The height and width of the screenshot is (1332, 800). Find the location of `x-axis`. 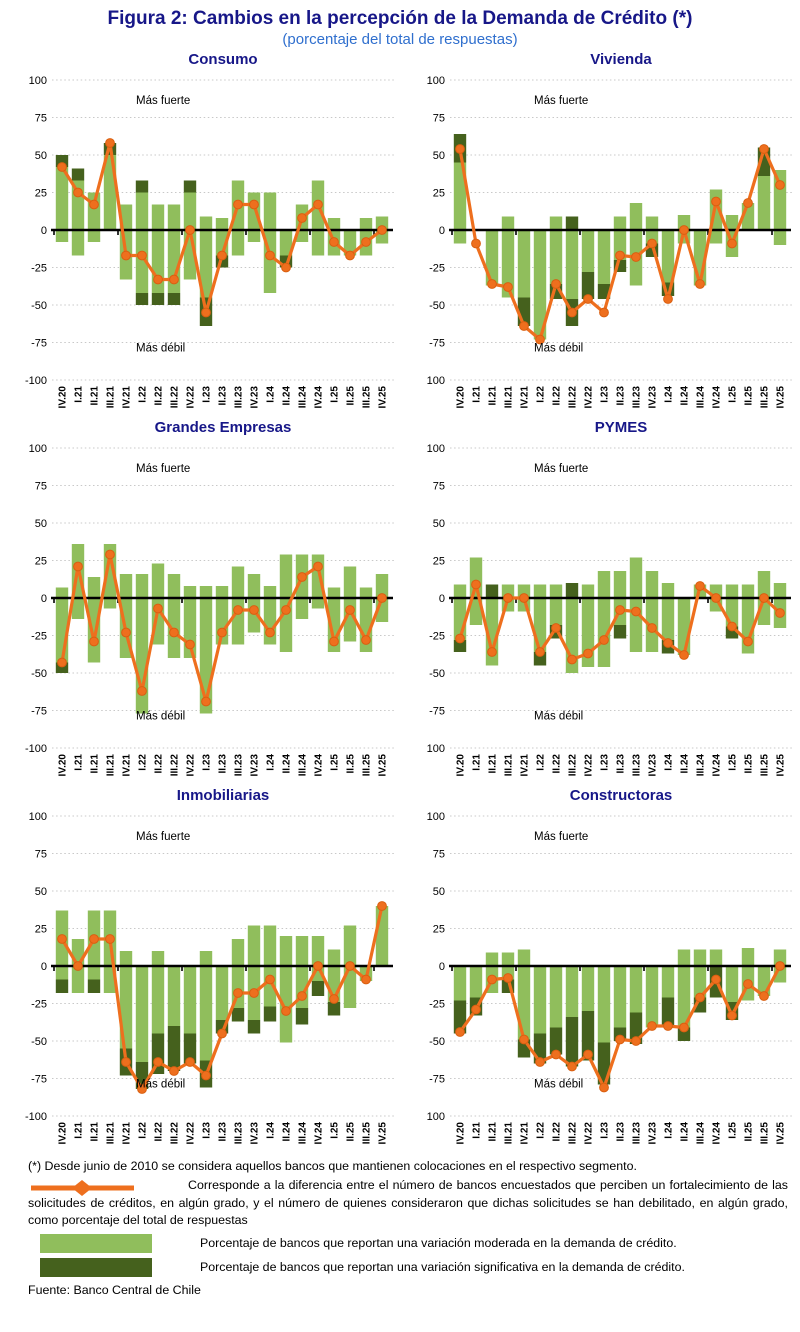

x-axis is located at coordinates (620, 967).